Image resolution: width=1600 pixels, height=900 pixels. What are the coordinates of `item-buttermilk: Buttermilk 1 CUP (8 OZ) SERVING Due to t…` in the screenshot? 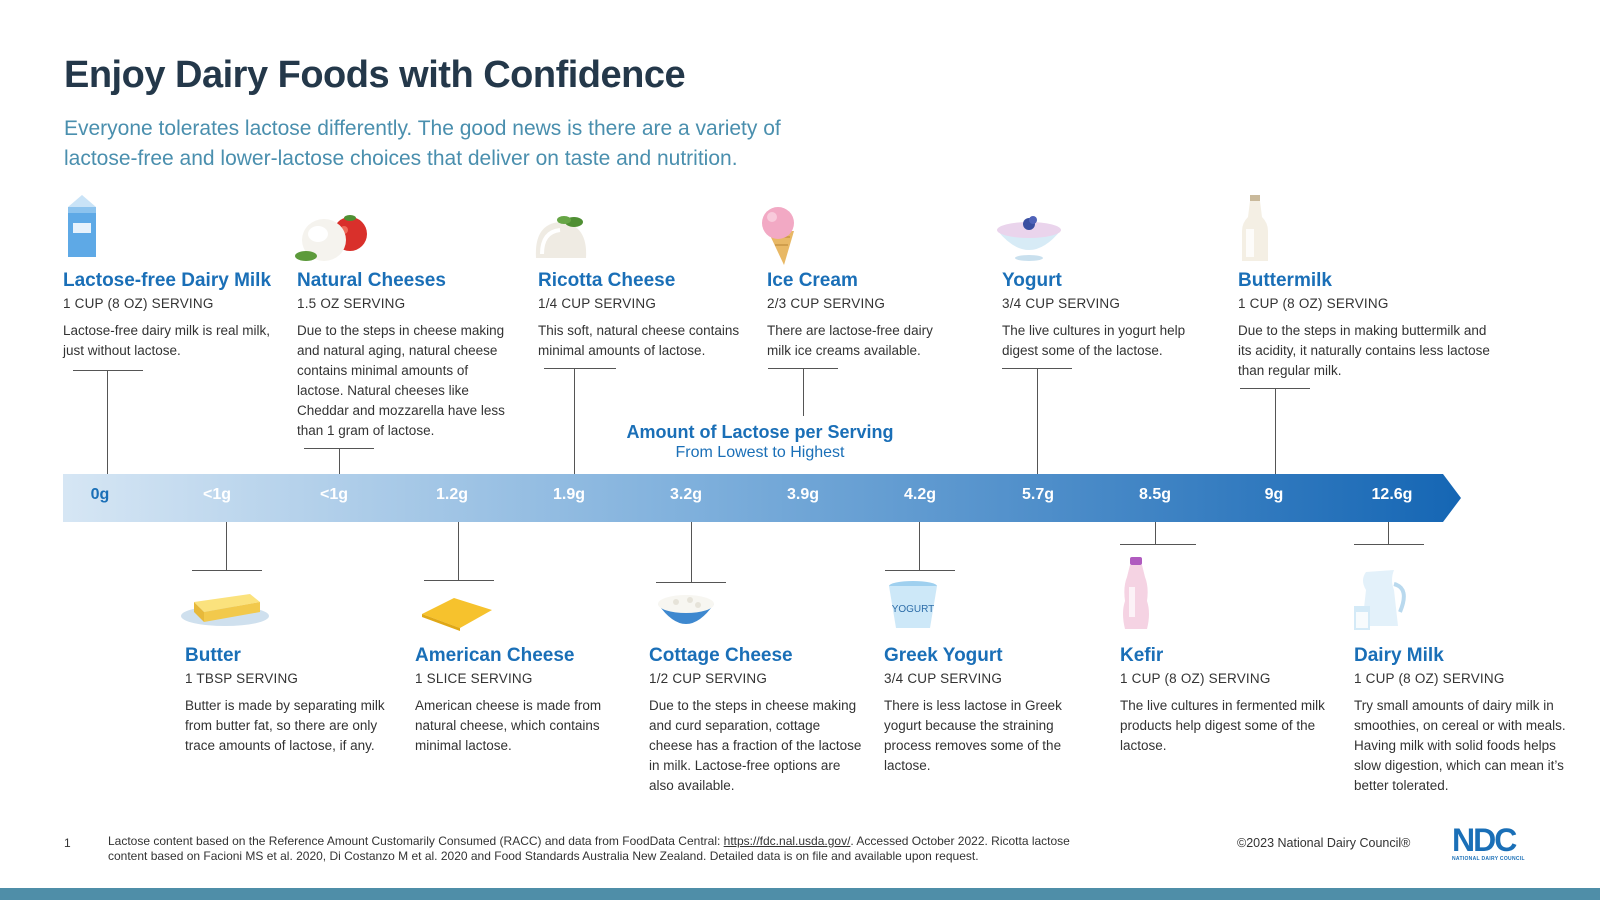 It's located at (1365, 325).